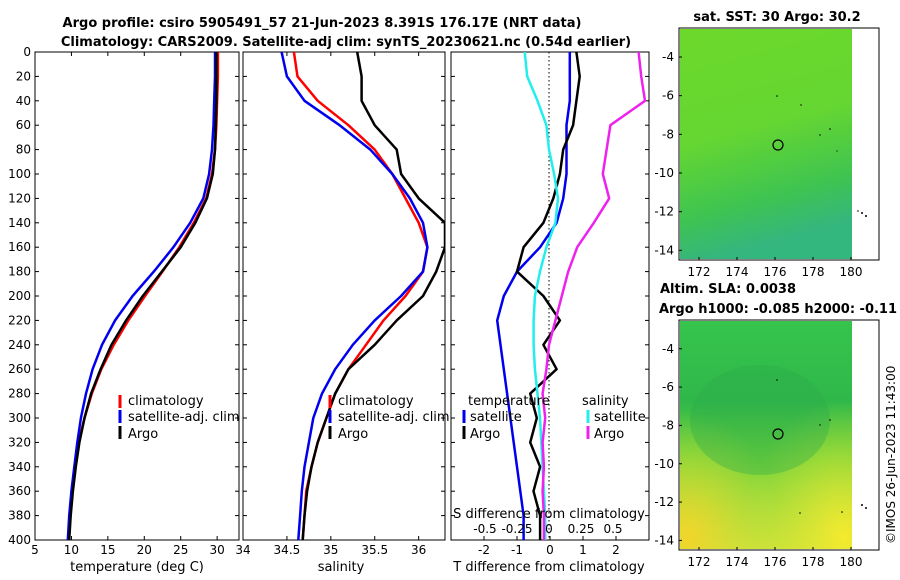  Describe the element at coordinates (107, 550) in the screenshot. I see `temperature-x-tick-label: 15` at that location.